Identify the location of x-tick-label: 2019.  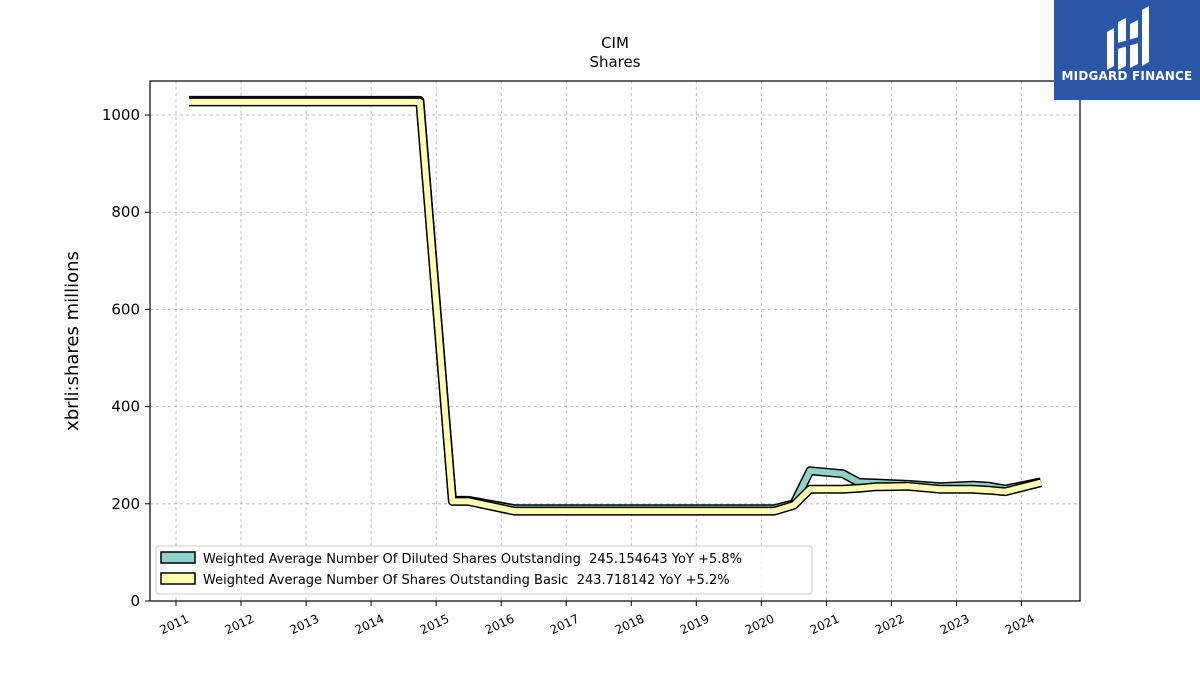
(695, 625).